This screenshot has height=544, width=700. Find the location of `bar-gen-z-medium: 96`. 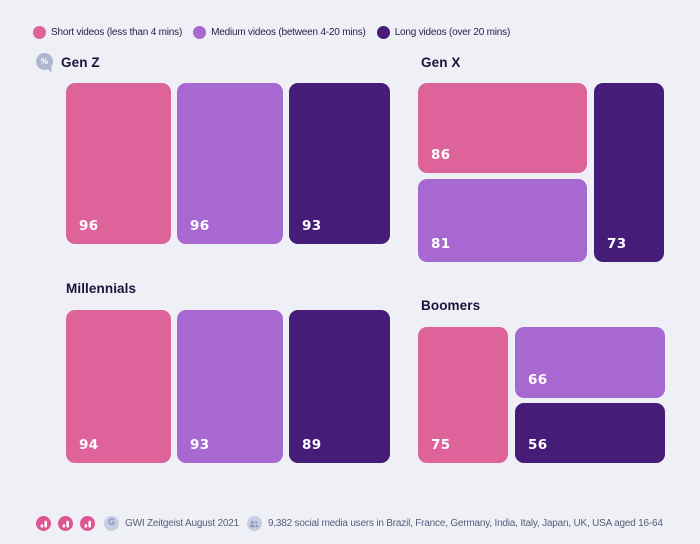

bar-gen-z-medium: 96 is located at coordinates (230, 163).